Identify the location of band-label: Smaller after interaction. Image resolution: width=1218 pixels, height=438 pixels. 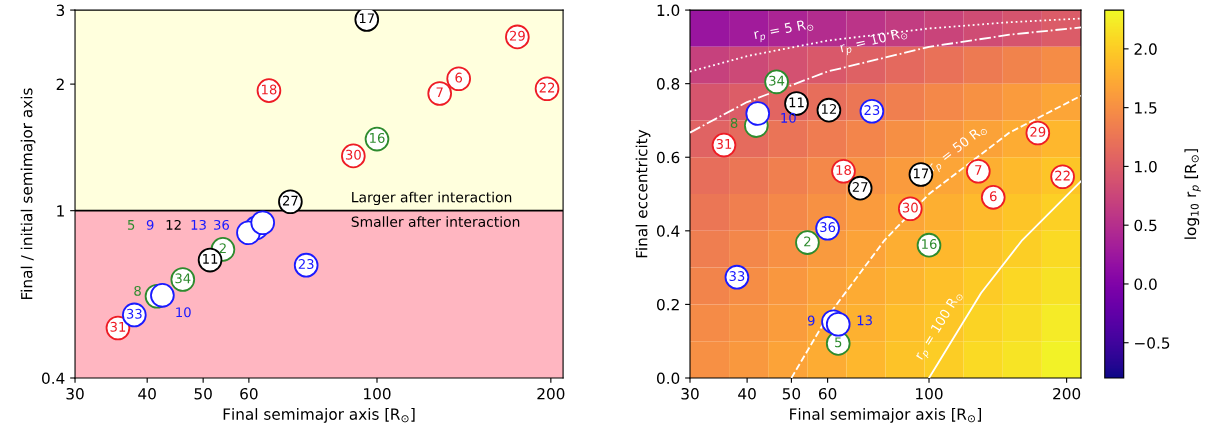
(435, 221).